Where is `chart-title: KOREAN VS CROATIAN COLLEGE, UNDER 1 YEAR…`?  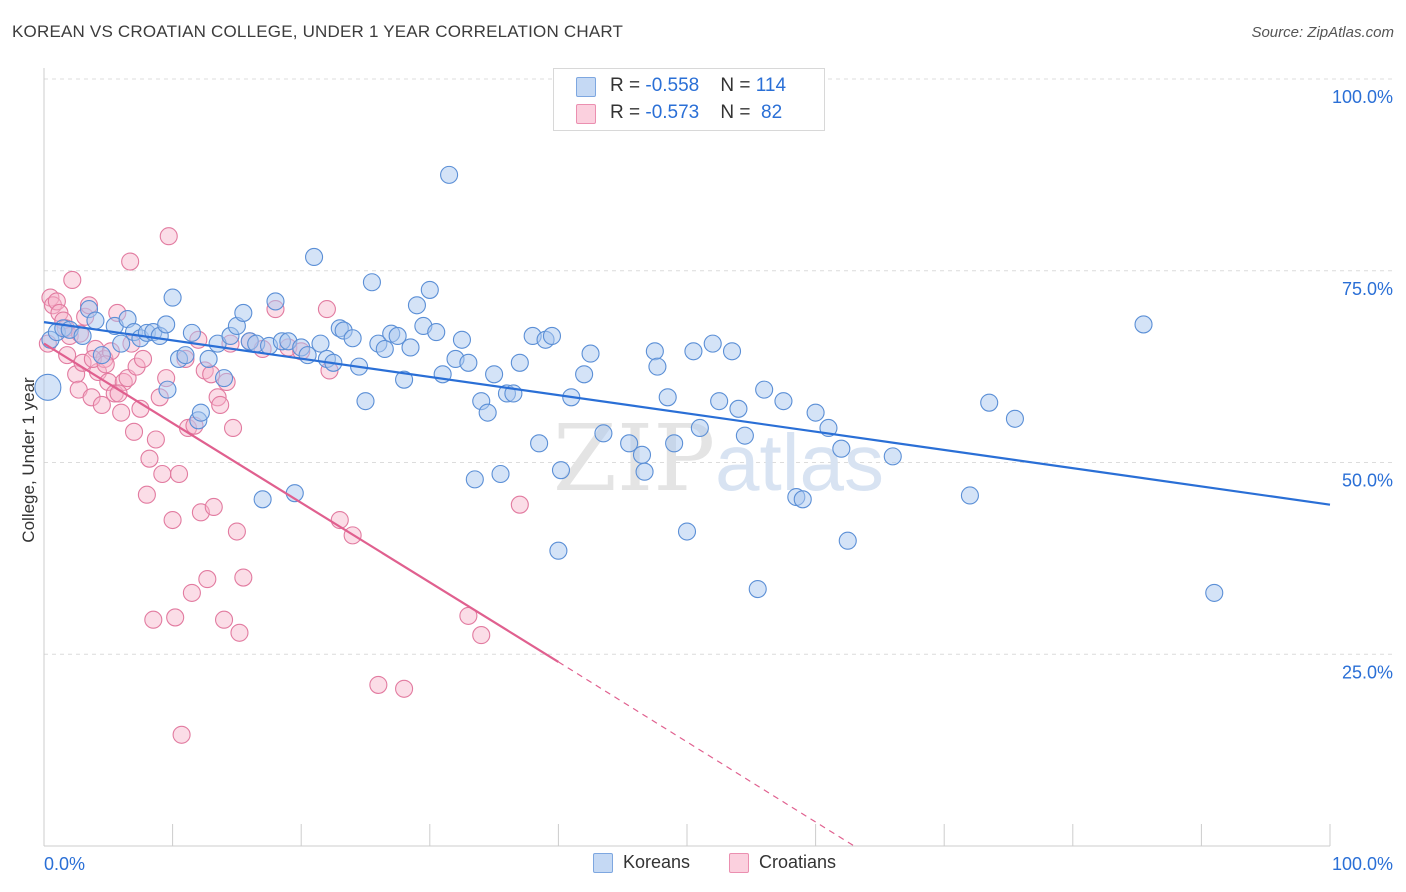 chart-title: KOREAN VS CROATIAN COLLEGE, UNDER 1 YEAR… is located at coordinates (318, 31).